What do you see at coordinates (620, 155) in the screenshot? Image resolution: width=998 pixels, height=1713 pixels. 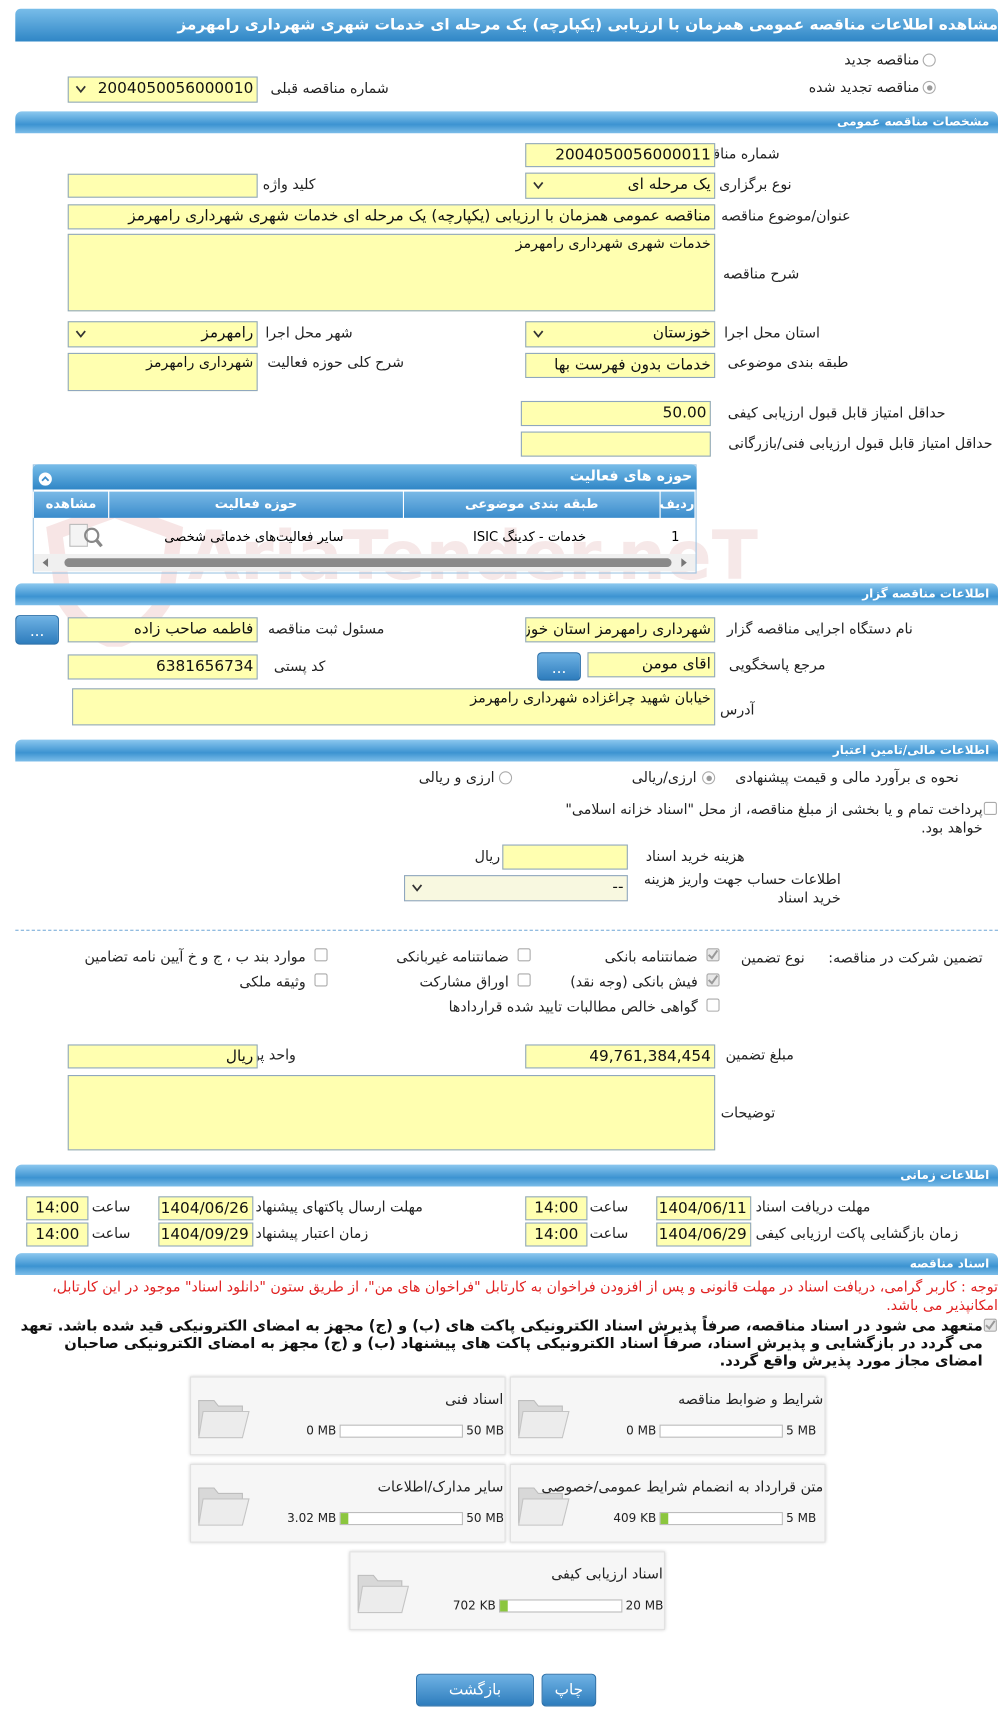 I see `input-field: 2004050056000011` at bounding box center [620, 155].